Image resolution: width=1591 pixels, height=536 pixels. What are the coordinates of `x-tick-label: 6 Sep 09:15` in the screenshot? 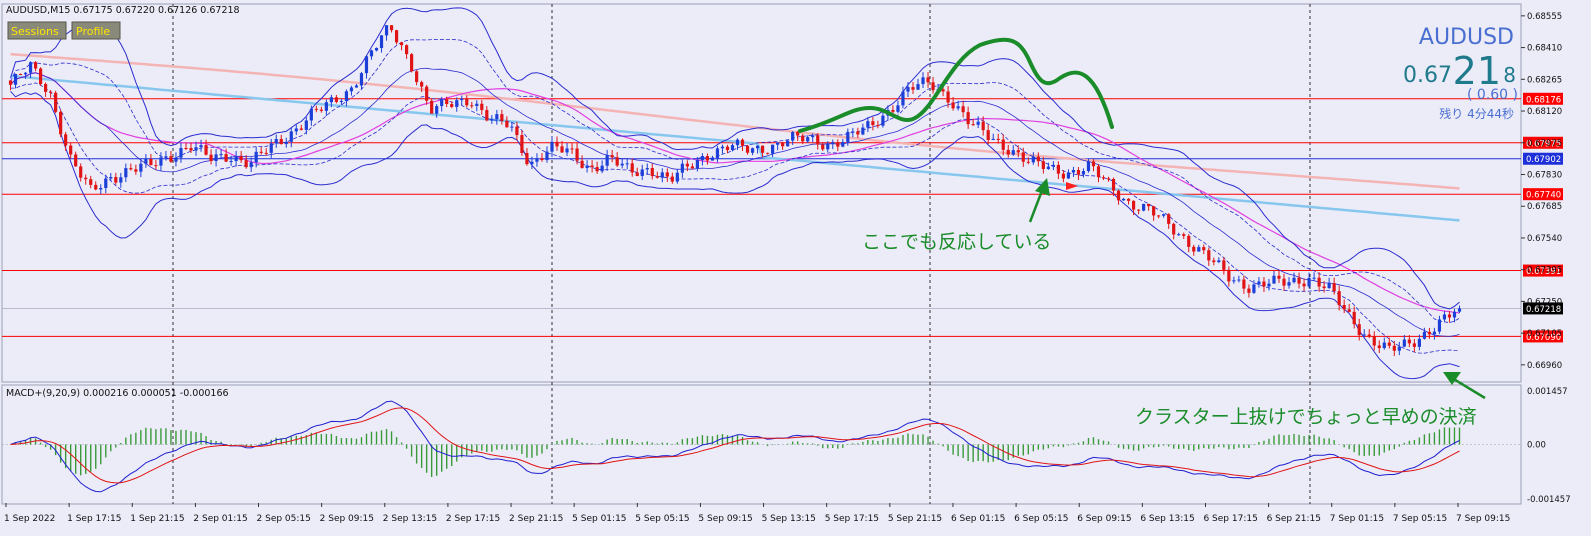 It's located at (1104, 519).